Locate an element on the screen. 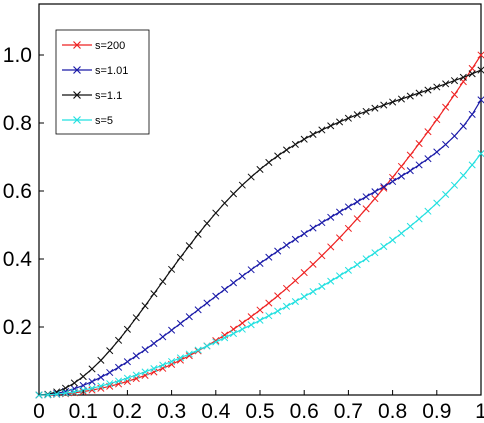 The height and width of the screenshot is (423, 484). y-tick-label: 1.0 is located at coordinates (17, 55).